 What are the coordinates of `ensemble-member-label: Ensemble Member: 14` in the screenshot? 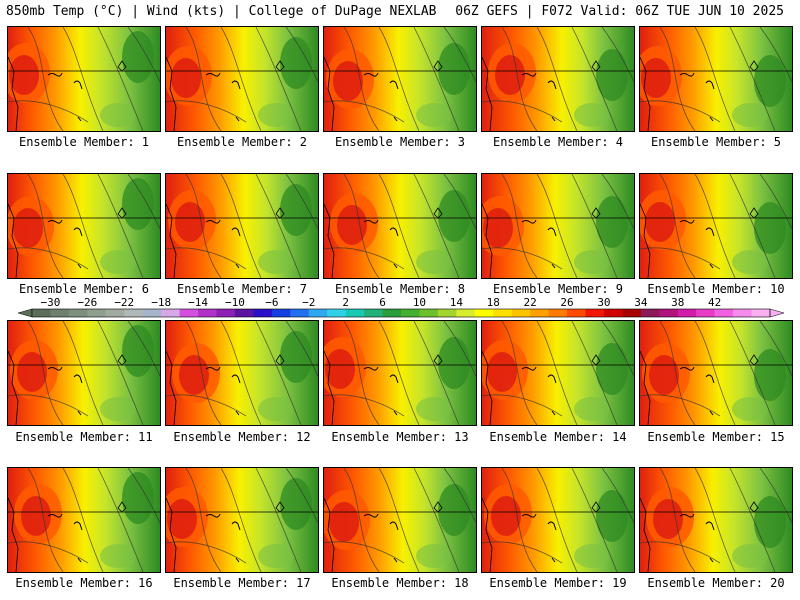 It's located at (558, 437).